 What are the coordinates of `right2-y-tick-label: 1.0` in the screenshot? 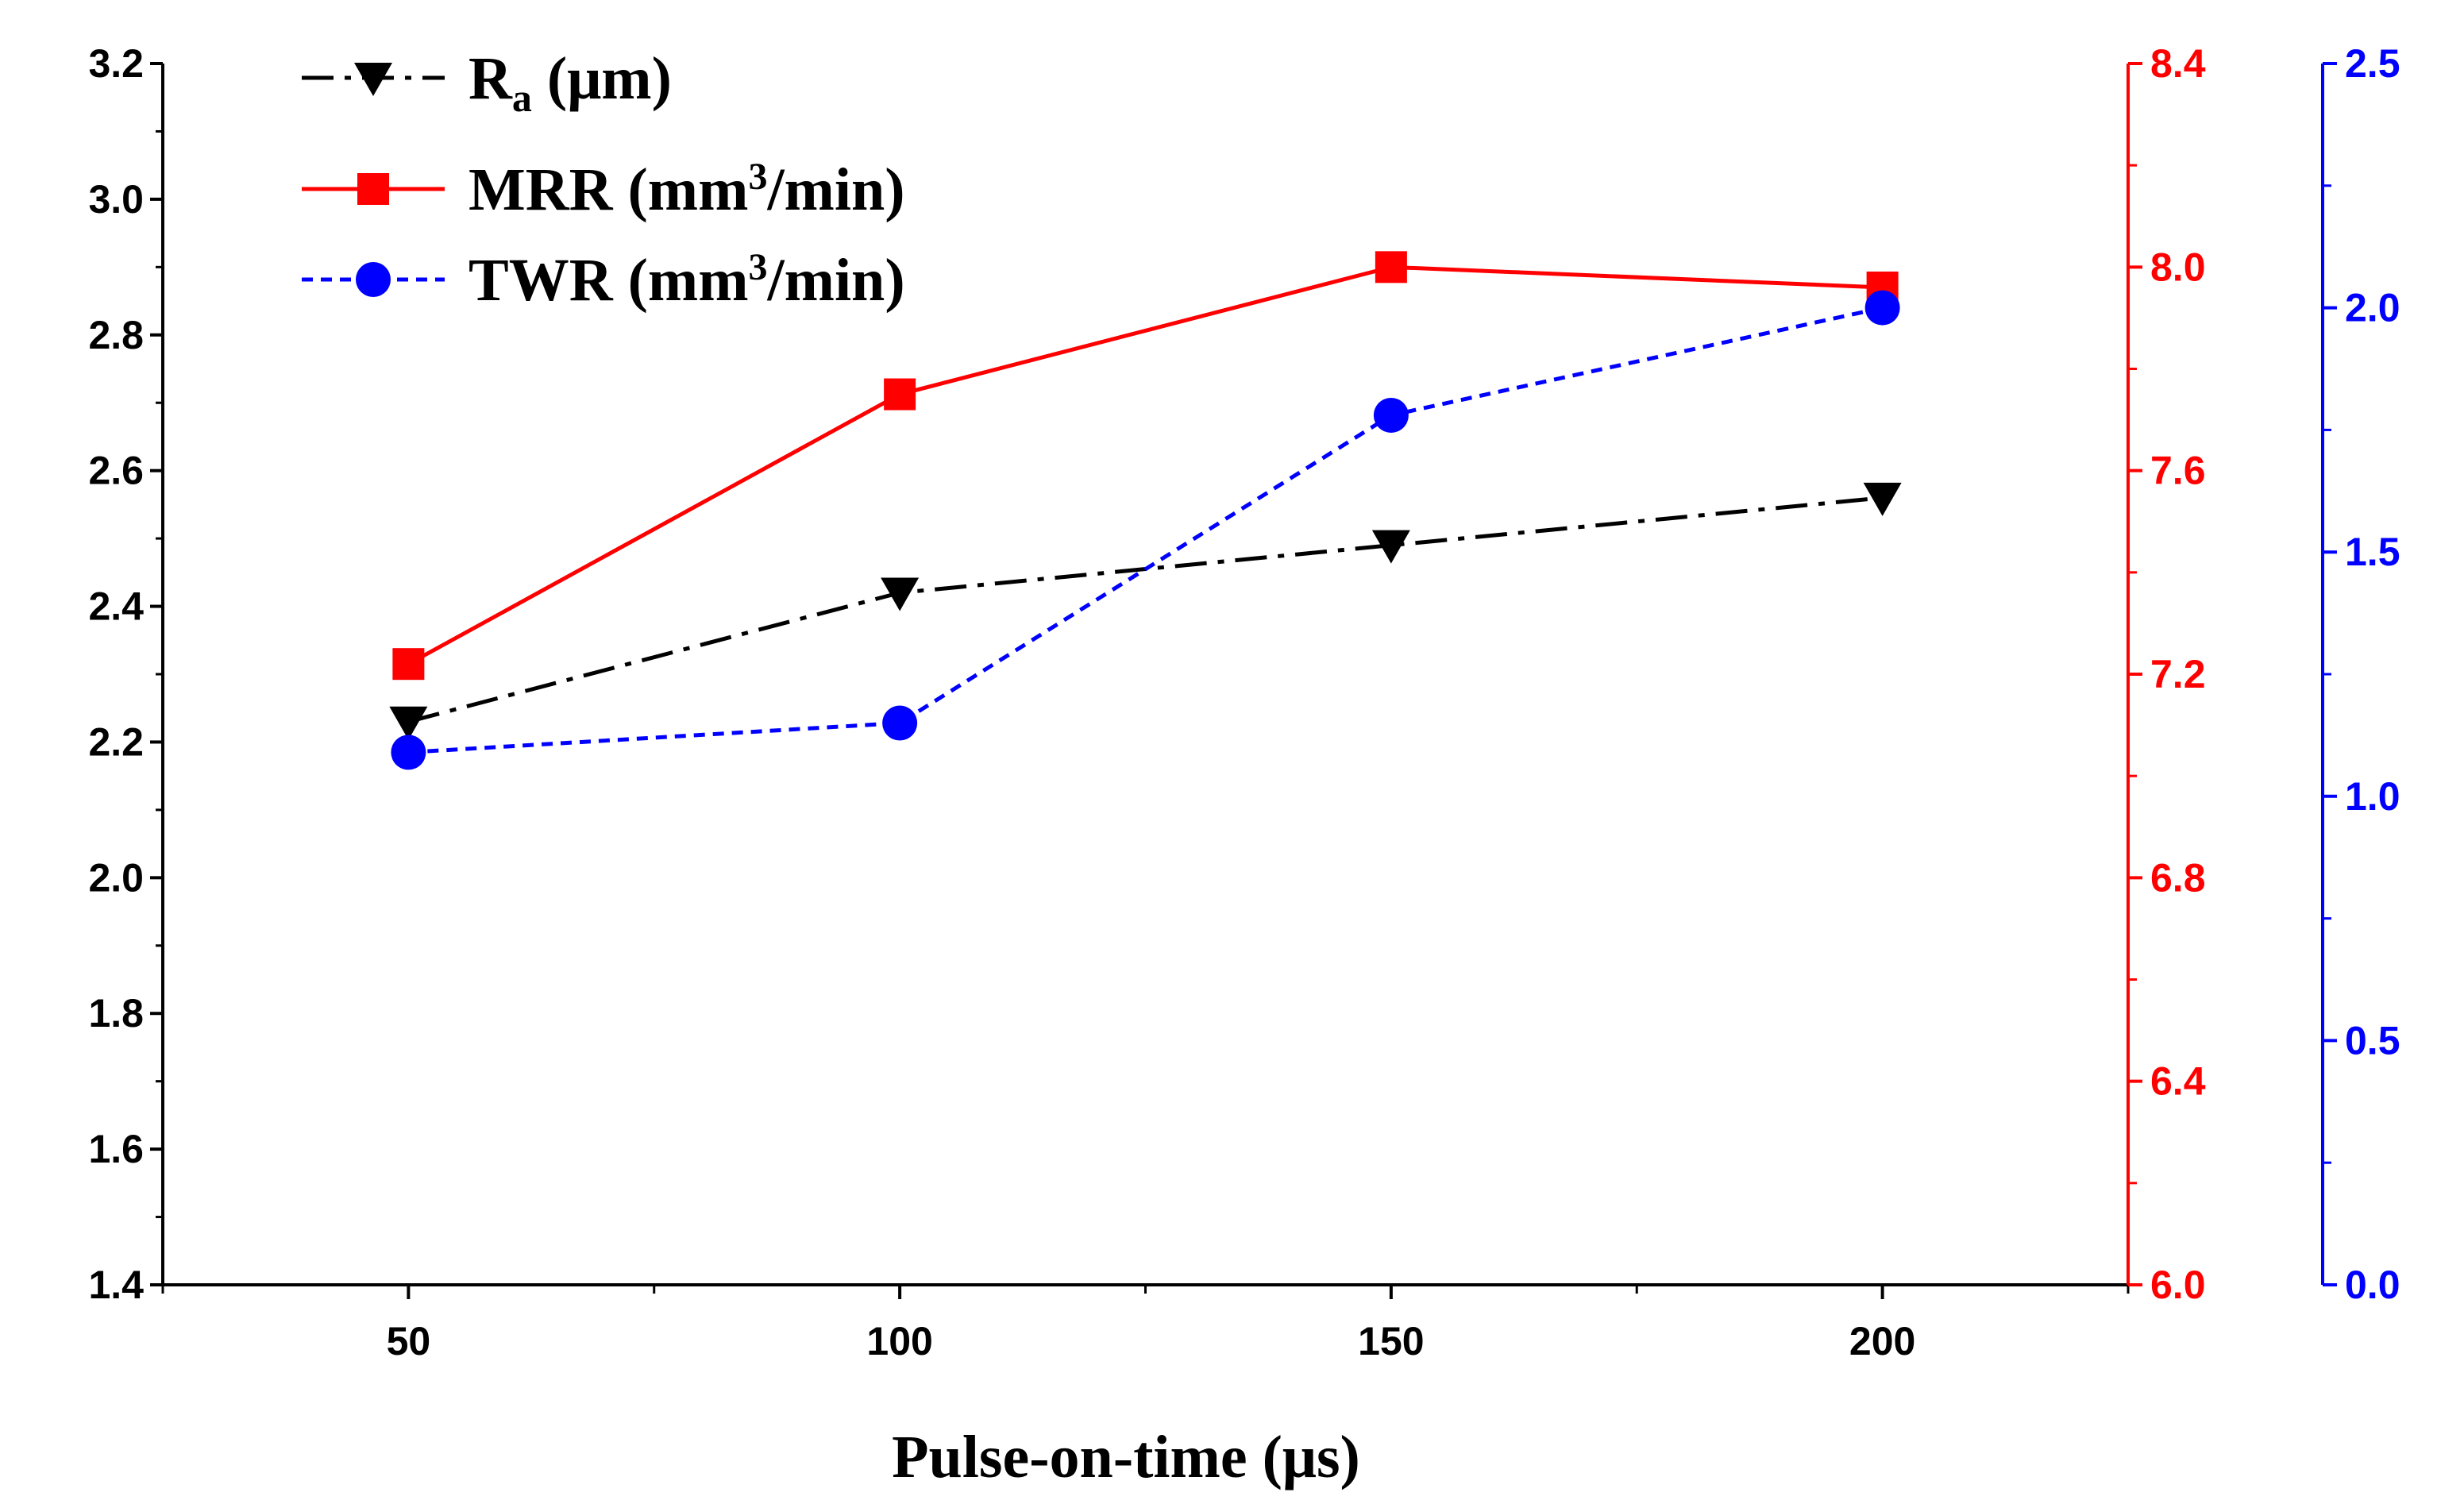 It's located at (2372, 796).